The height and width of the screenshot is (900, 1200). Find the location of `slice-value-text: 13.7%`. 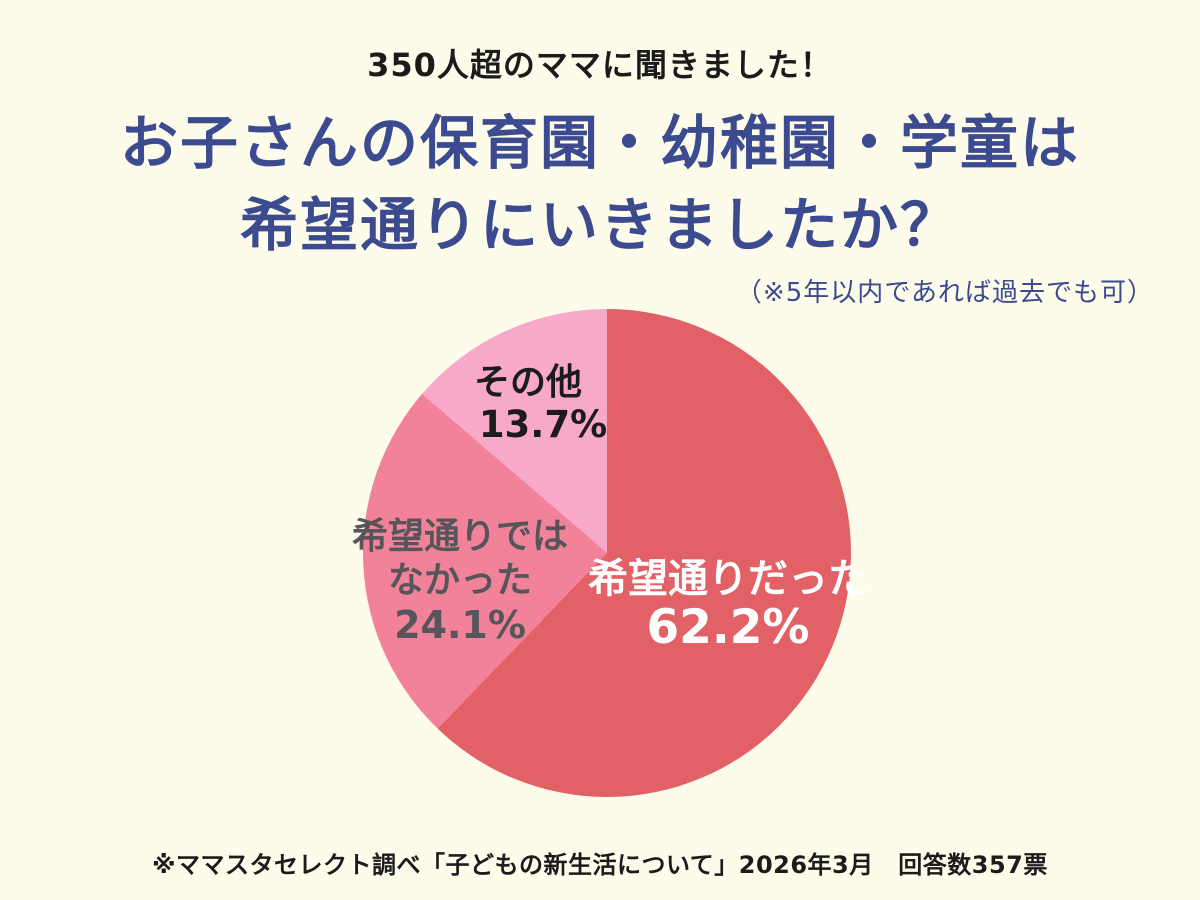

slice-value-text: 13.7% is located at coordinates (543, 424).